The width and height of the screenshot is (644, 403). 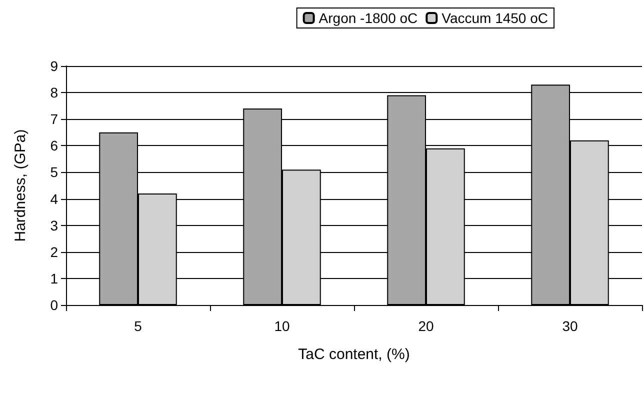 I want to click on y-tick-label: 1, so click(x=54, y=278).